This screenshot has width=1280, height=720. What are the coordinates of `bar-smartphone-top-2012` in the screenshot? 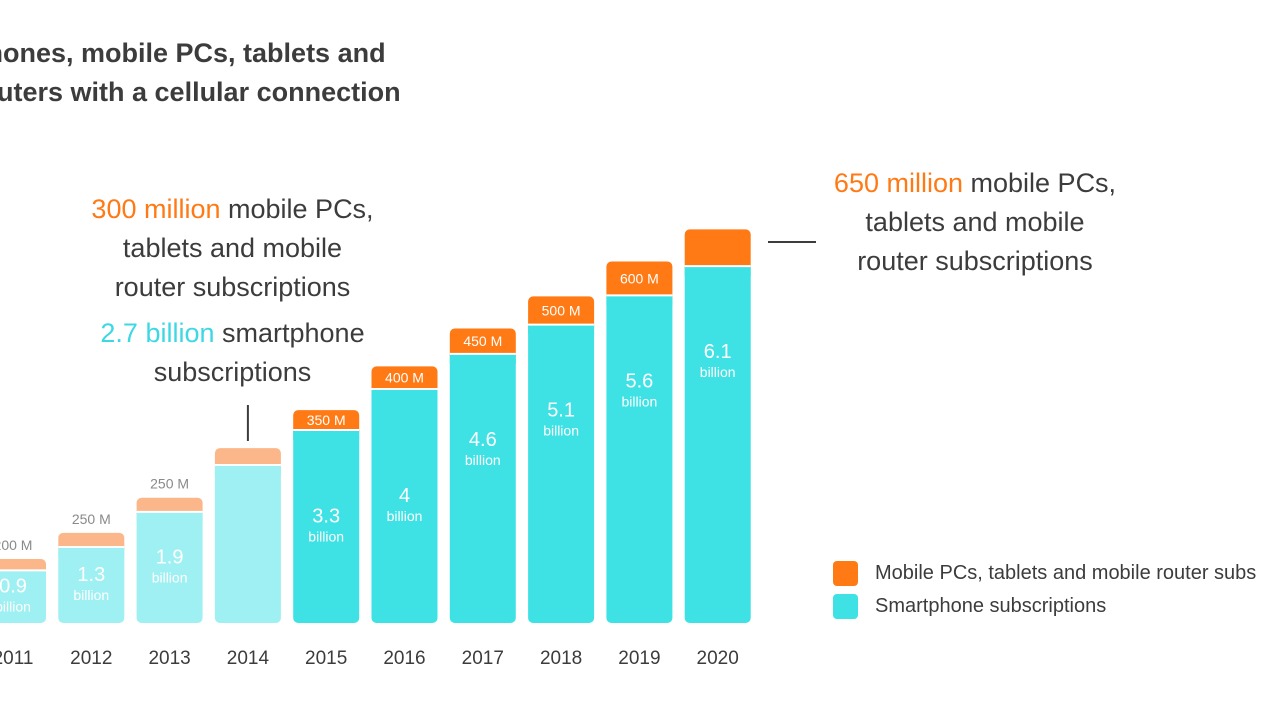 It's located at (91, 551).